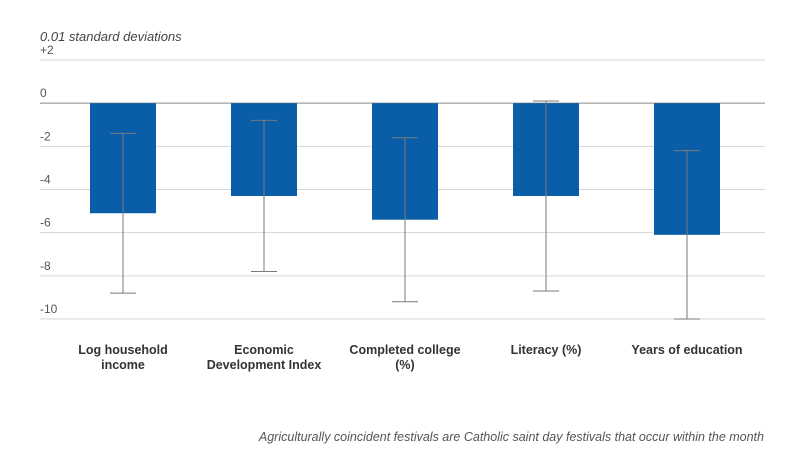  What do you see at coordinates (47, 50) in the screenshot?
I see `y-tick-label: +2` at bounding box center [47, 50].